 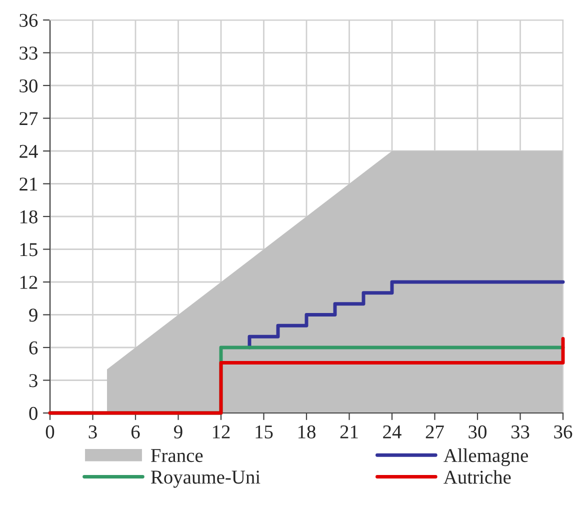 I want to click on legend-label: Royaume-Uni, so click(x=205, y=479).